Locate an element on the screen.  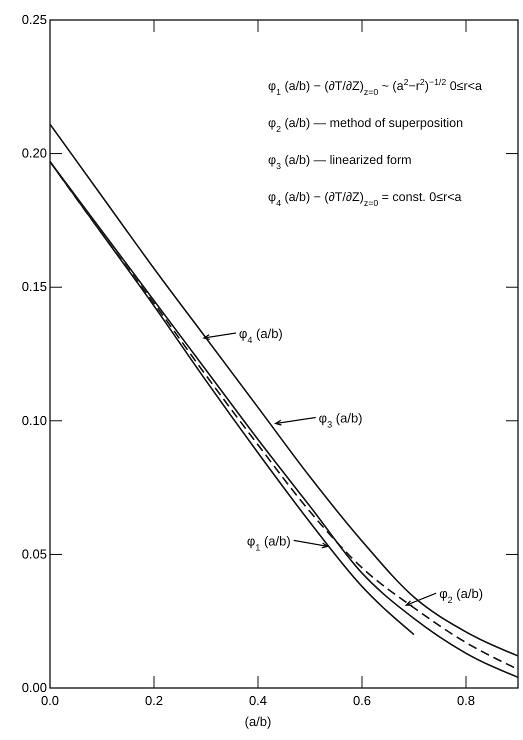
annotation: φ$_{4}$ (a/b) − (∂T/∂Z)$_{z=0}$ = const. 0≤r<a is located at coordinates (365, 199).